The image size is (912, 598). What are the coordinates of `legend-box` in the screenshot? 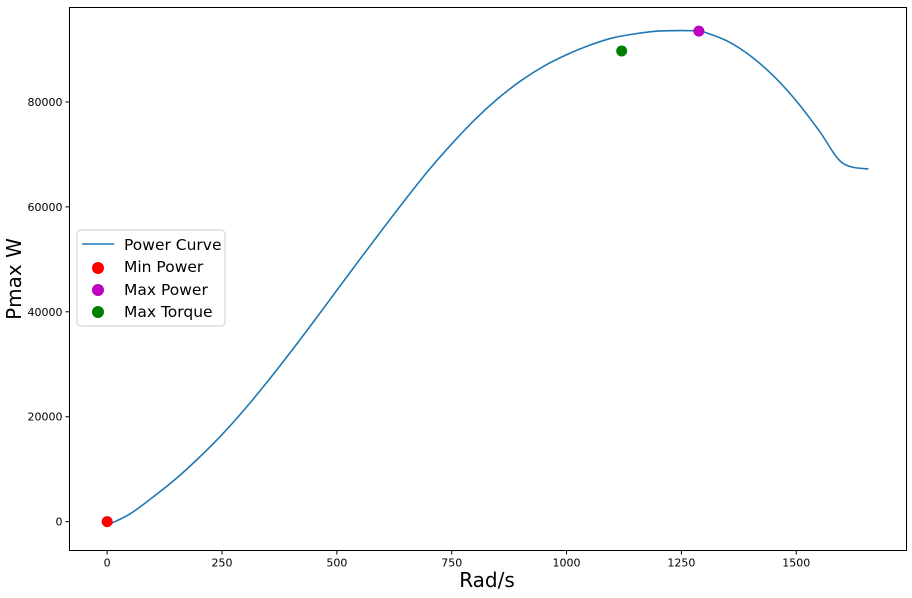 It's located at (151, 278).